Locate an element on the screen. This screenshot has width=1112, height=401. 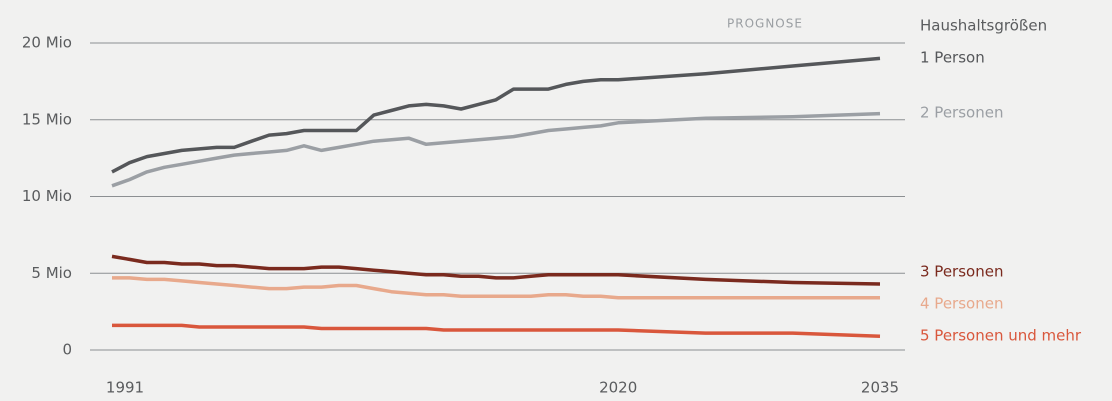
annotation: PROGNOSE is located at coordinates (765, 24).